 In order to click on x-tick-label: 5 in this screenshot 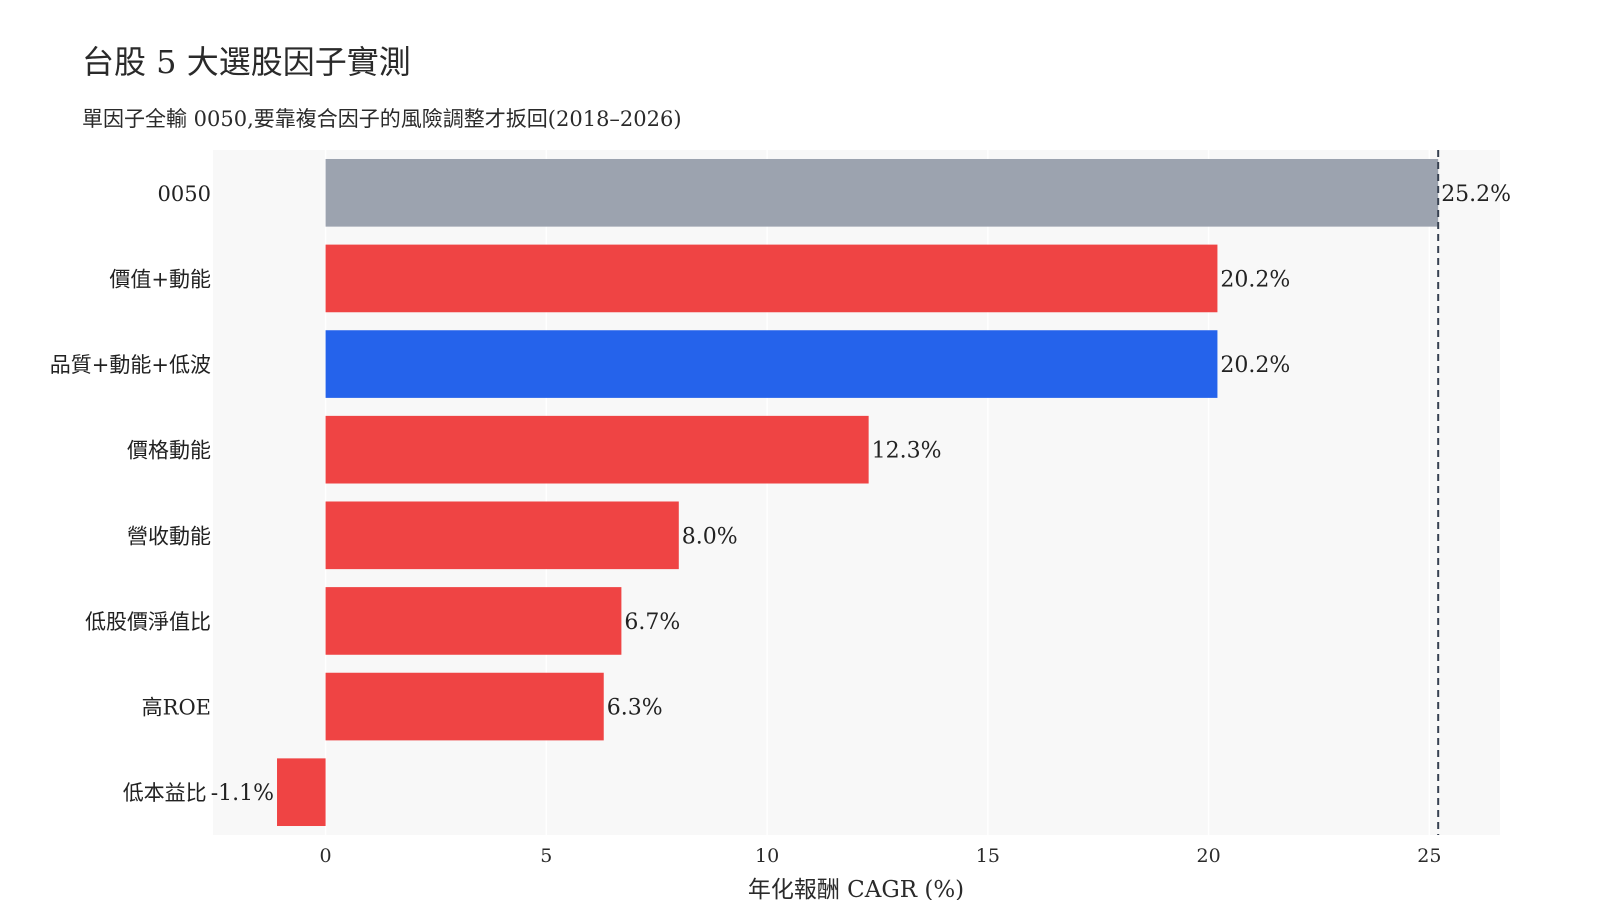, I will do `click(546, 856)`.